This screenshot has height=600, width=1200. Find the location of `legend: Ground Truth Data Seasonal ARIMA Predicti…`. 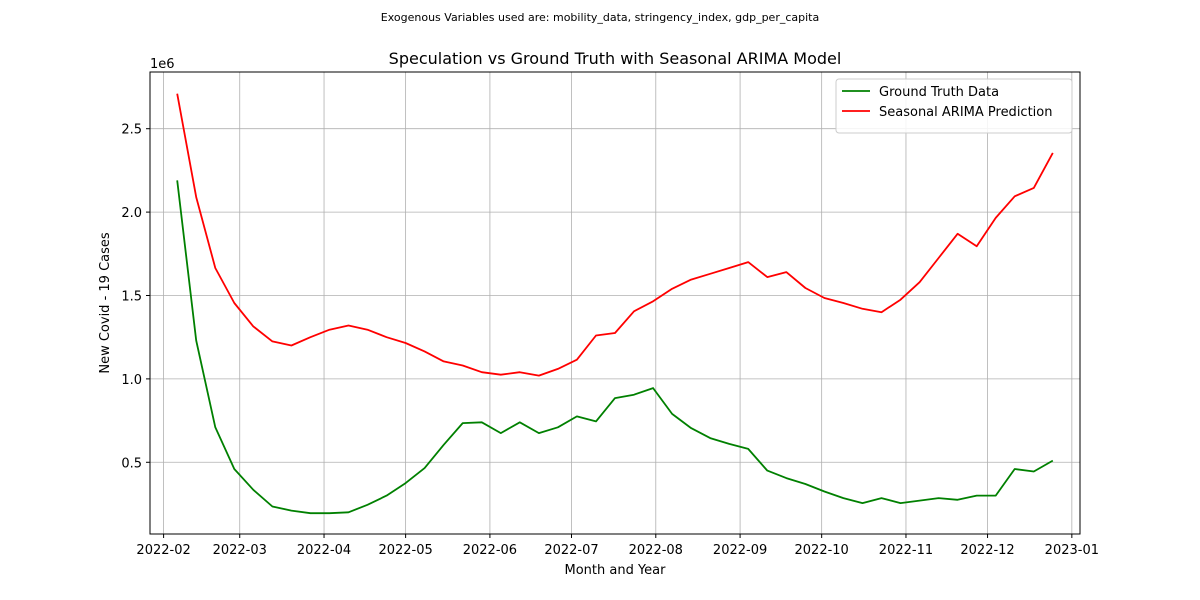

legend: Ground Truth Data Seasonal ARIMA Predicti… is located at coordinates (954, 106).